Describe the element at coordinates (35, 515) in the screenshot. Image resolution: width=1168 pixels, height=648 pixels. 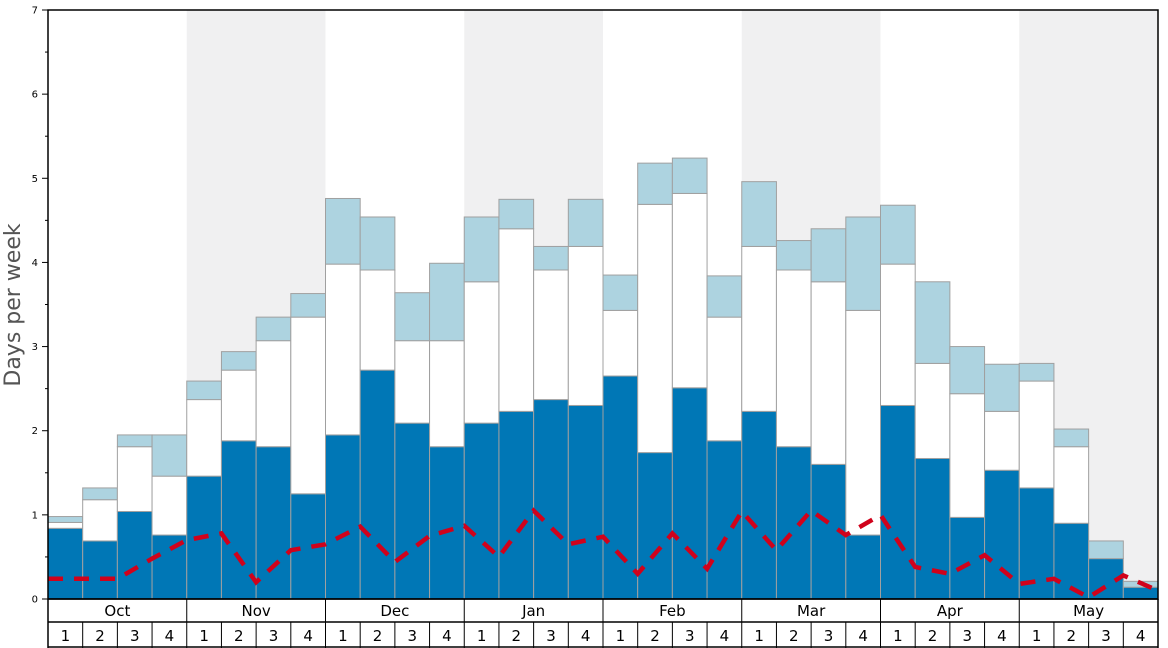
I see `y-tick-label: 1` at that location.